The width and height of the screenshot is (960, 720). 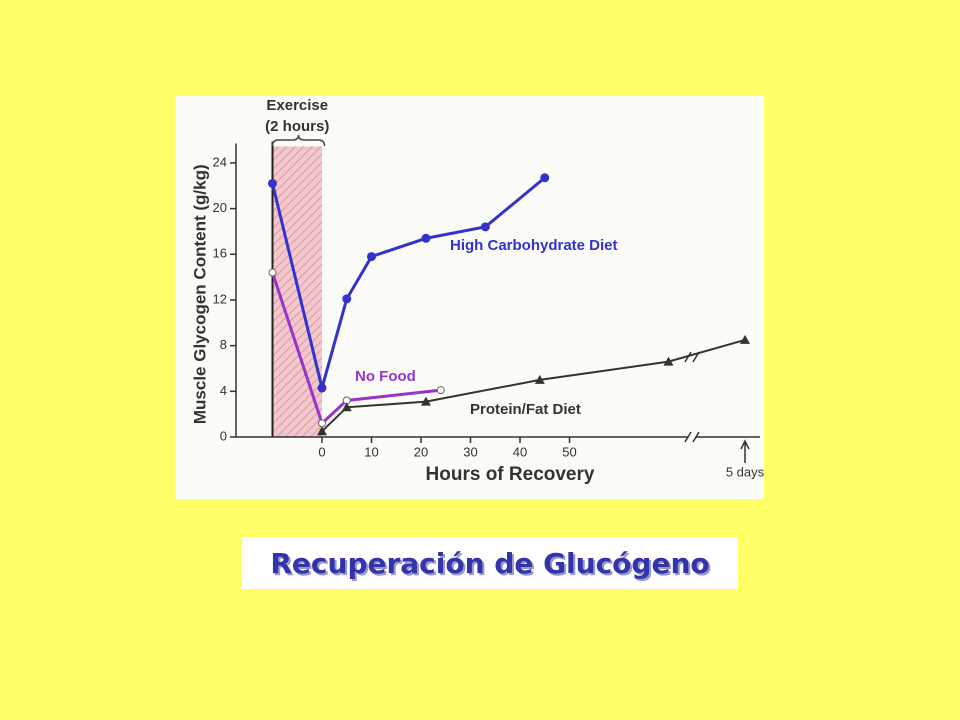 What do you see at coordinates (745, 451) in the screenshot?
I see `x-tick-arrow` at bounding box center [745, 451].